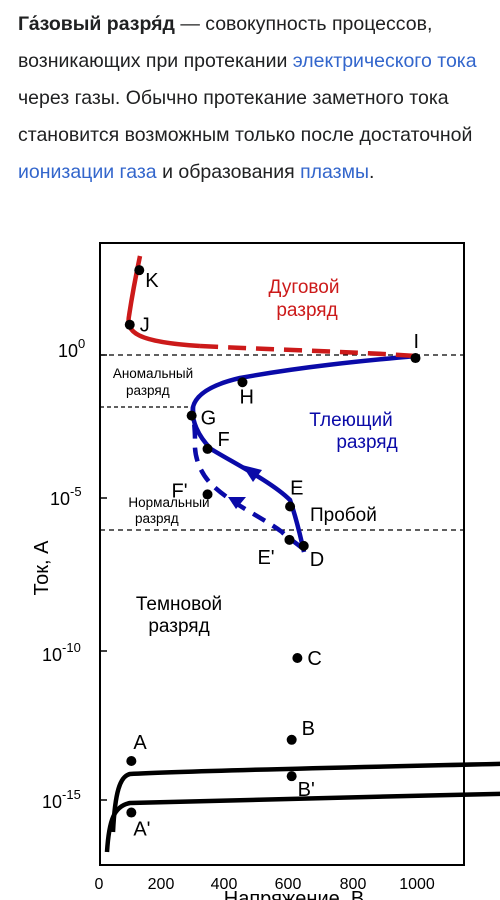  Describe the element at coordinates (343, 515) in the screenshot. I see `region-breakdown: Пробой` at that location.